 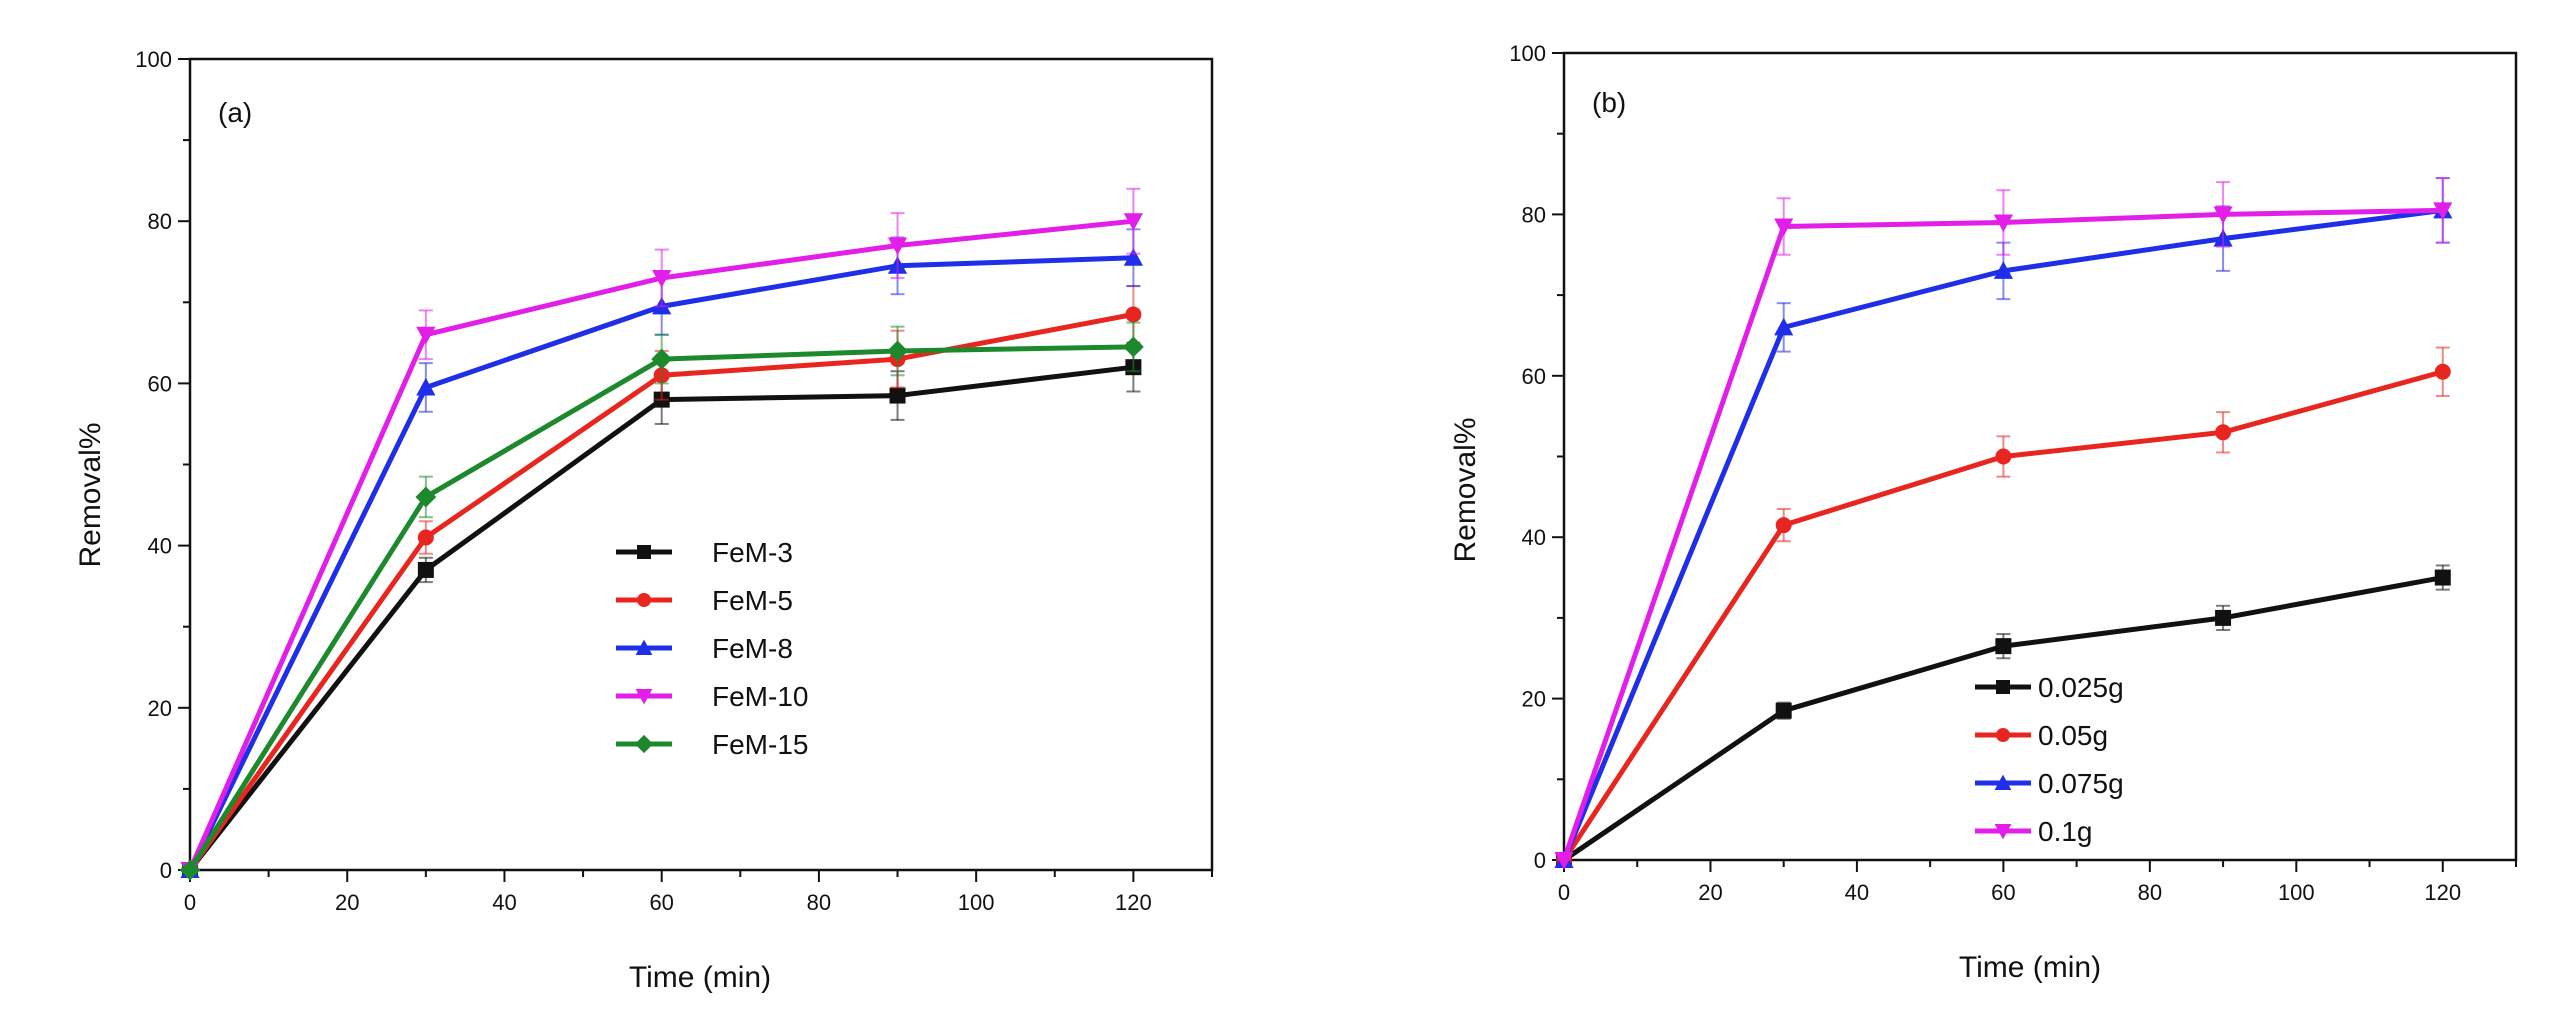 What do you see at coordinates (2003, 892) in the screenshot?
I see `x-tick-label: 60` at bounding box center [2003, 892].